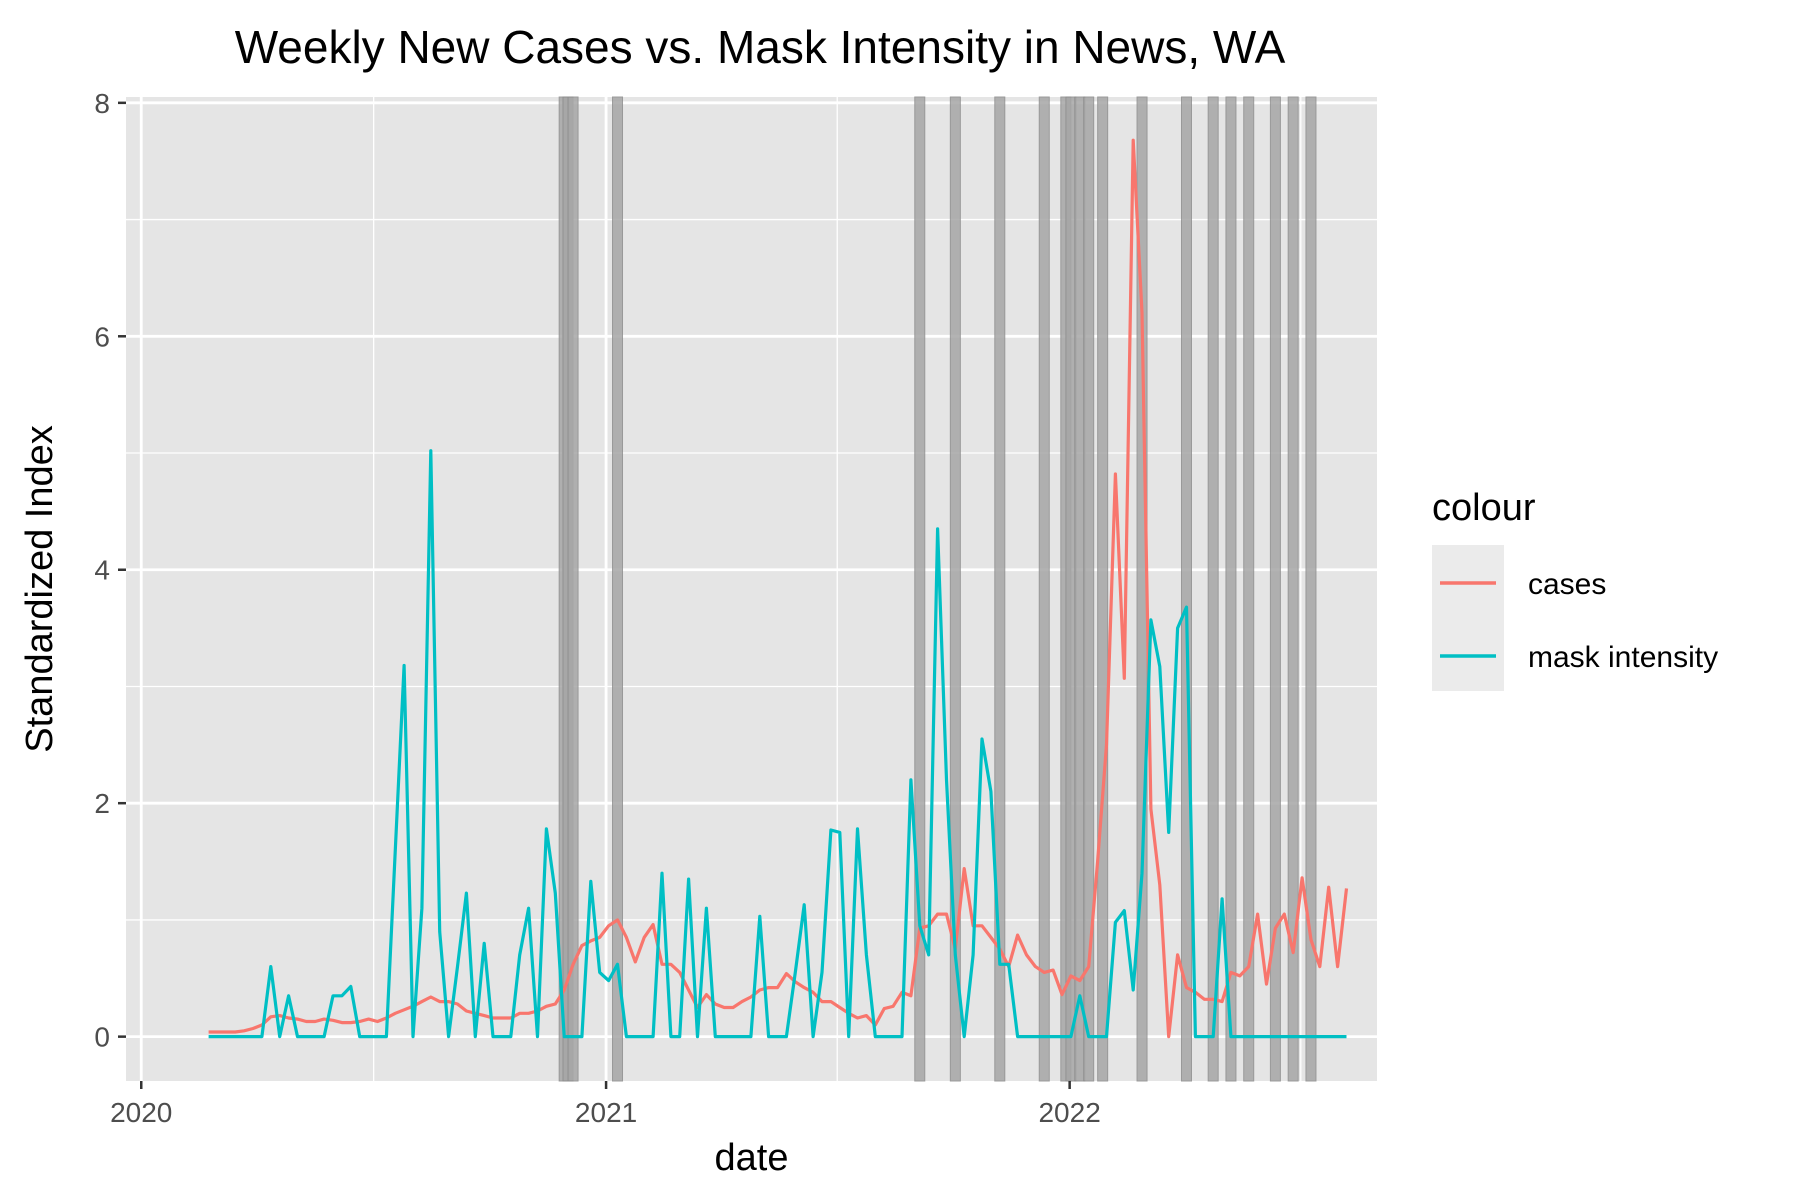 The height and width of the screenshot is (1200, 1800). Describe the element at coordinates (1623, 657) in the screenshot. I see `legend-label-mask-intensity: mask intensity` at that location.